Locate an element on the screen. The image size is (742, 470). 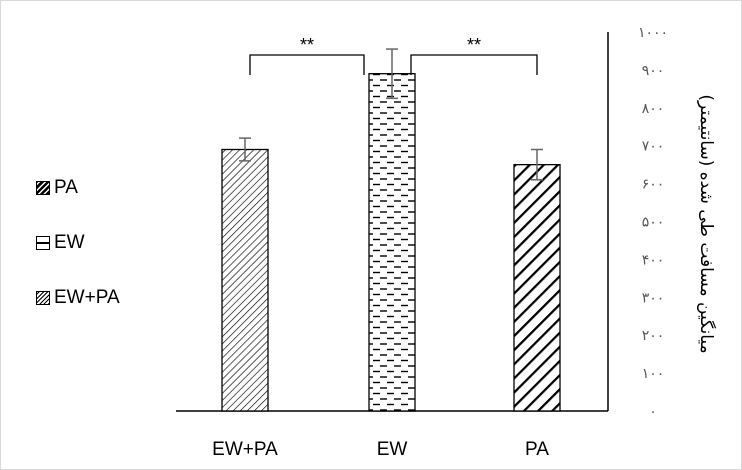
y-tick-label: ۵٠٠ is located at coordinates (653, 223).